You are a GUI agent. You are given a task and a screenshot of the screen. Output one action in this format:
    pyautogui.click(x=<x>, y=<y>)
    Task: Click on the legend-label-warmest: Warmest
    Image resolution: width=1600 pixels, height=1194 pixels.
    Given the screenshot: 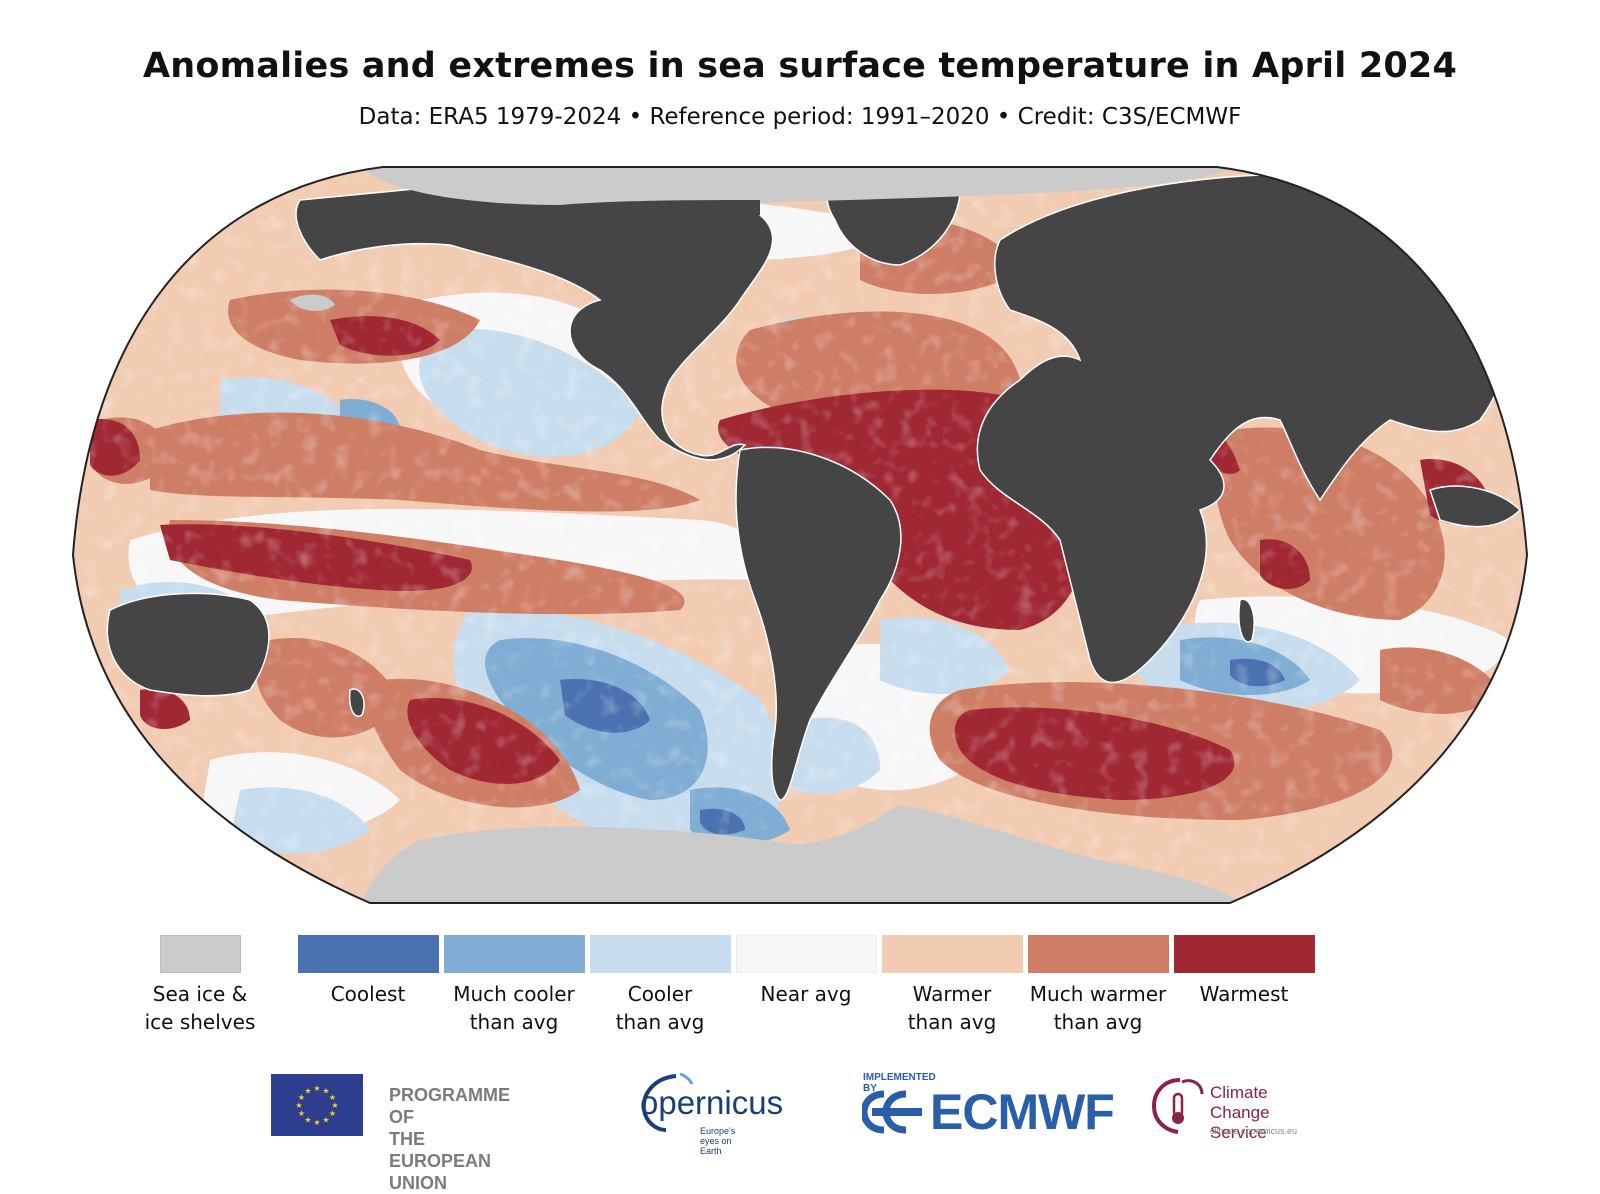 What is the action you would take?
    pyautogui.click(x=1244, y=994)
    